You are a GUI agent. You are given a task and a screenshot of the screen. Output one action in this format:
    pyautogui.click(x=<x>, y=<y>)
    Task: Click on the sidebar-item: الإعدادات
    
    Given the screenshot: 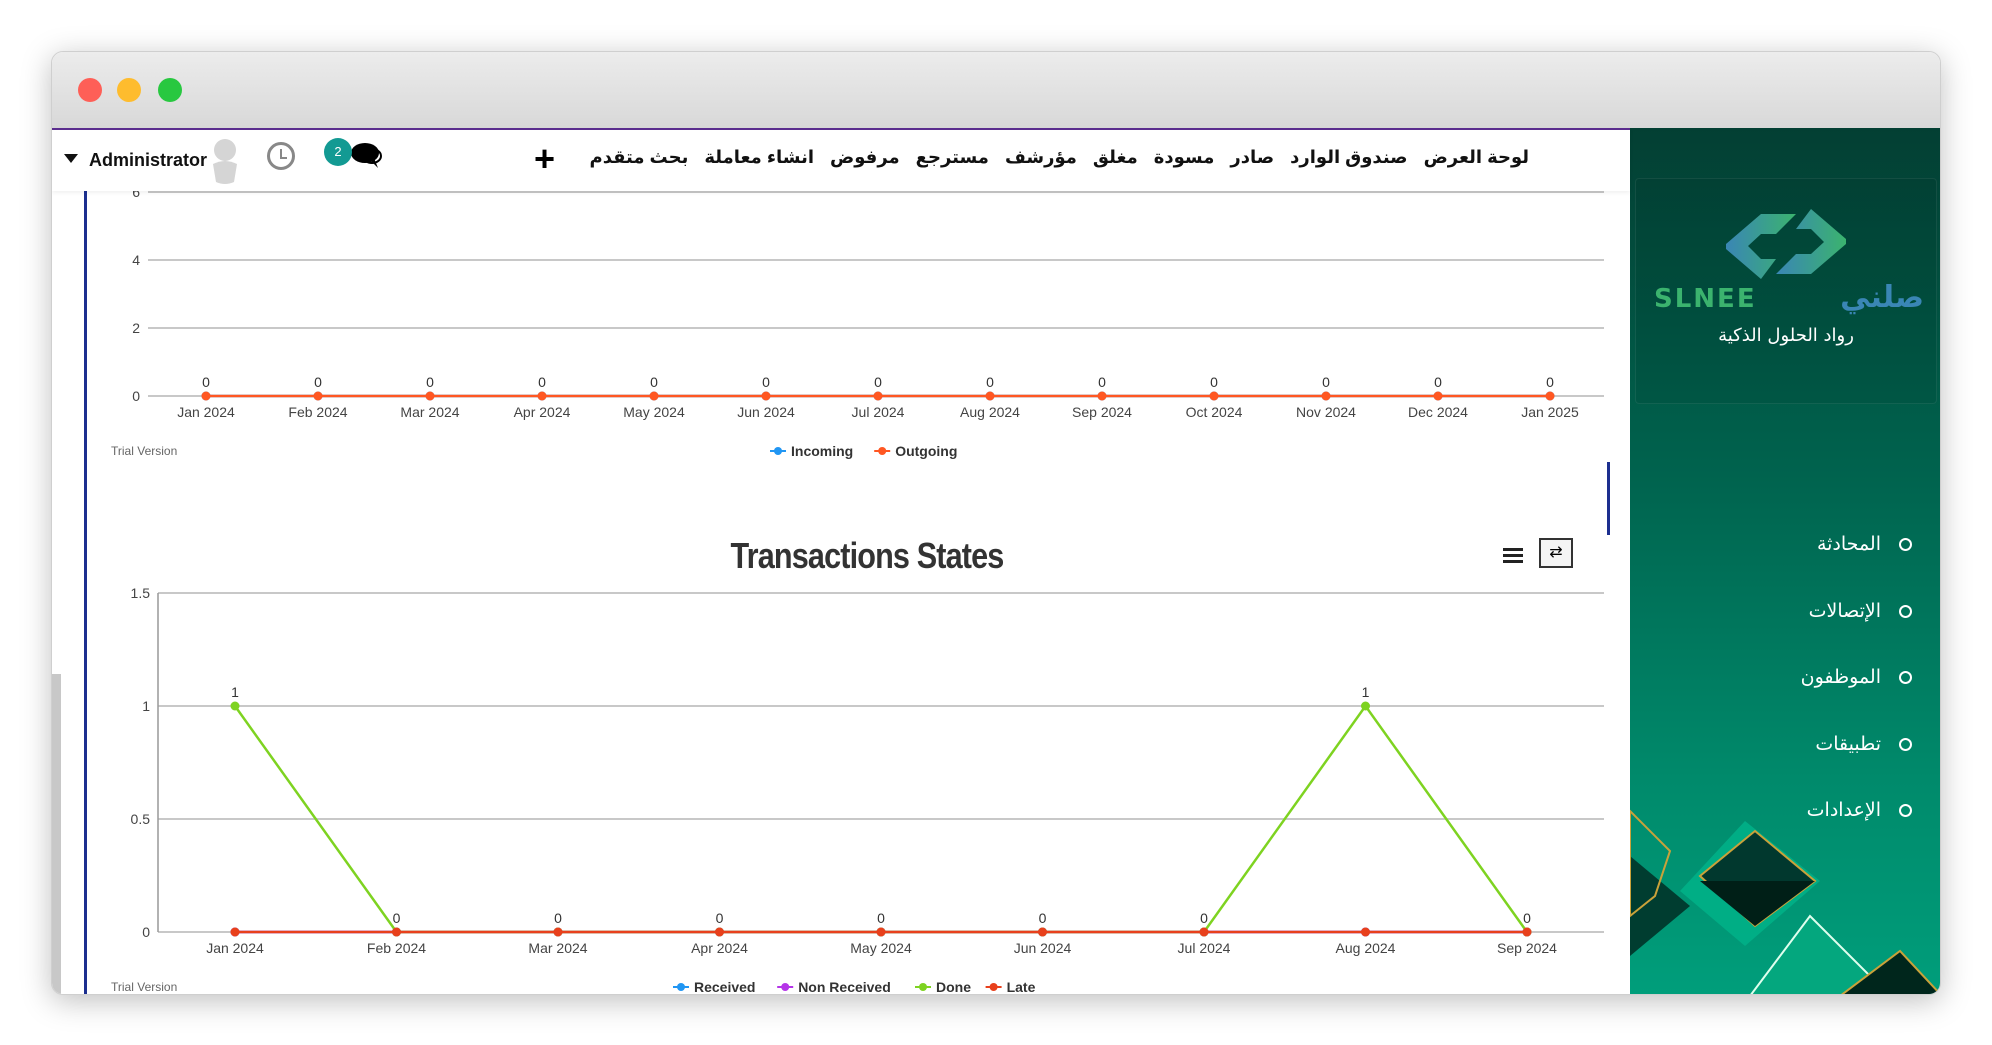 What is the action you would take?
    pyautogui.click(x=1859, y=810)
    